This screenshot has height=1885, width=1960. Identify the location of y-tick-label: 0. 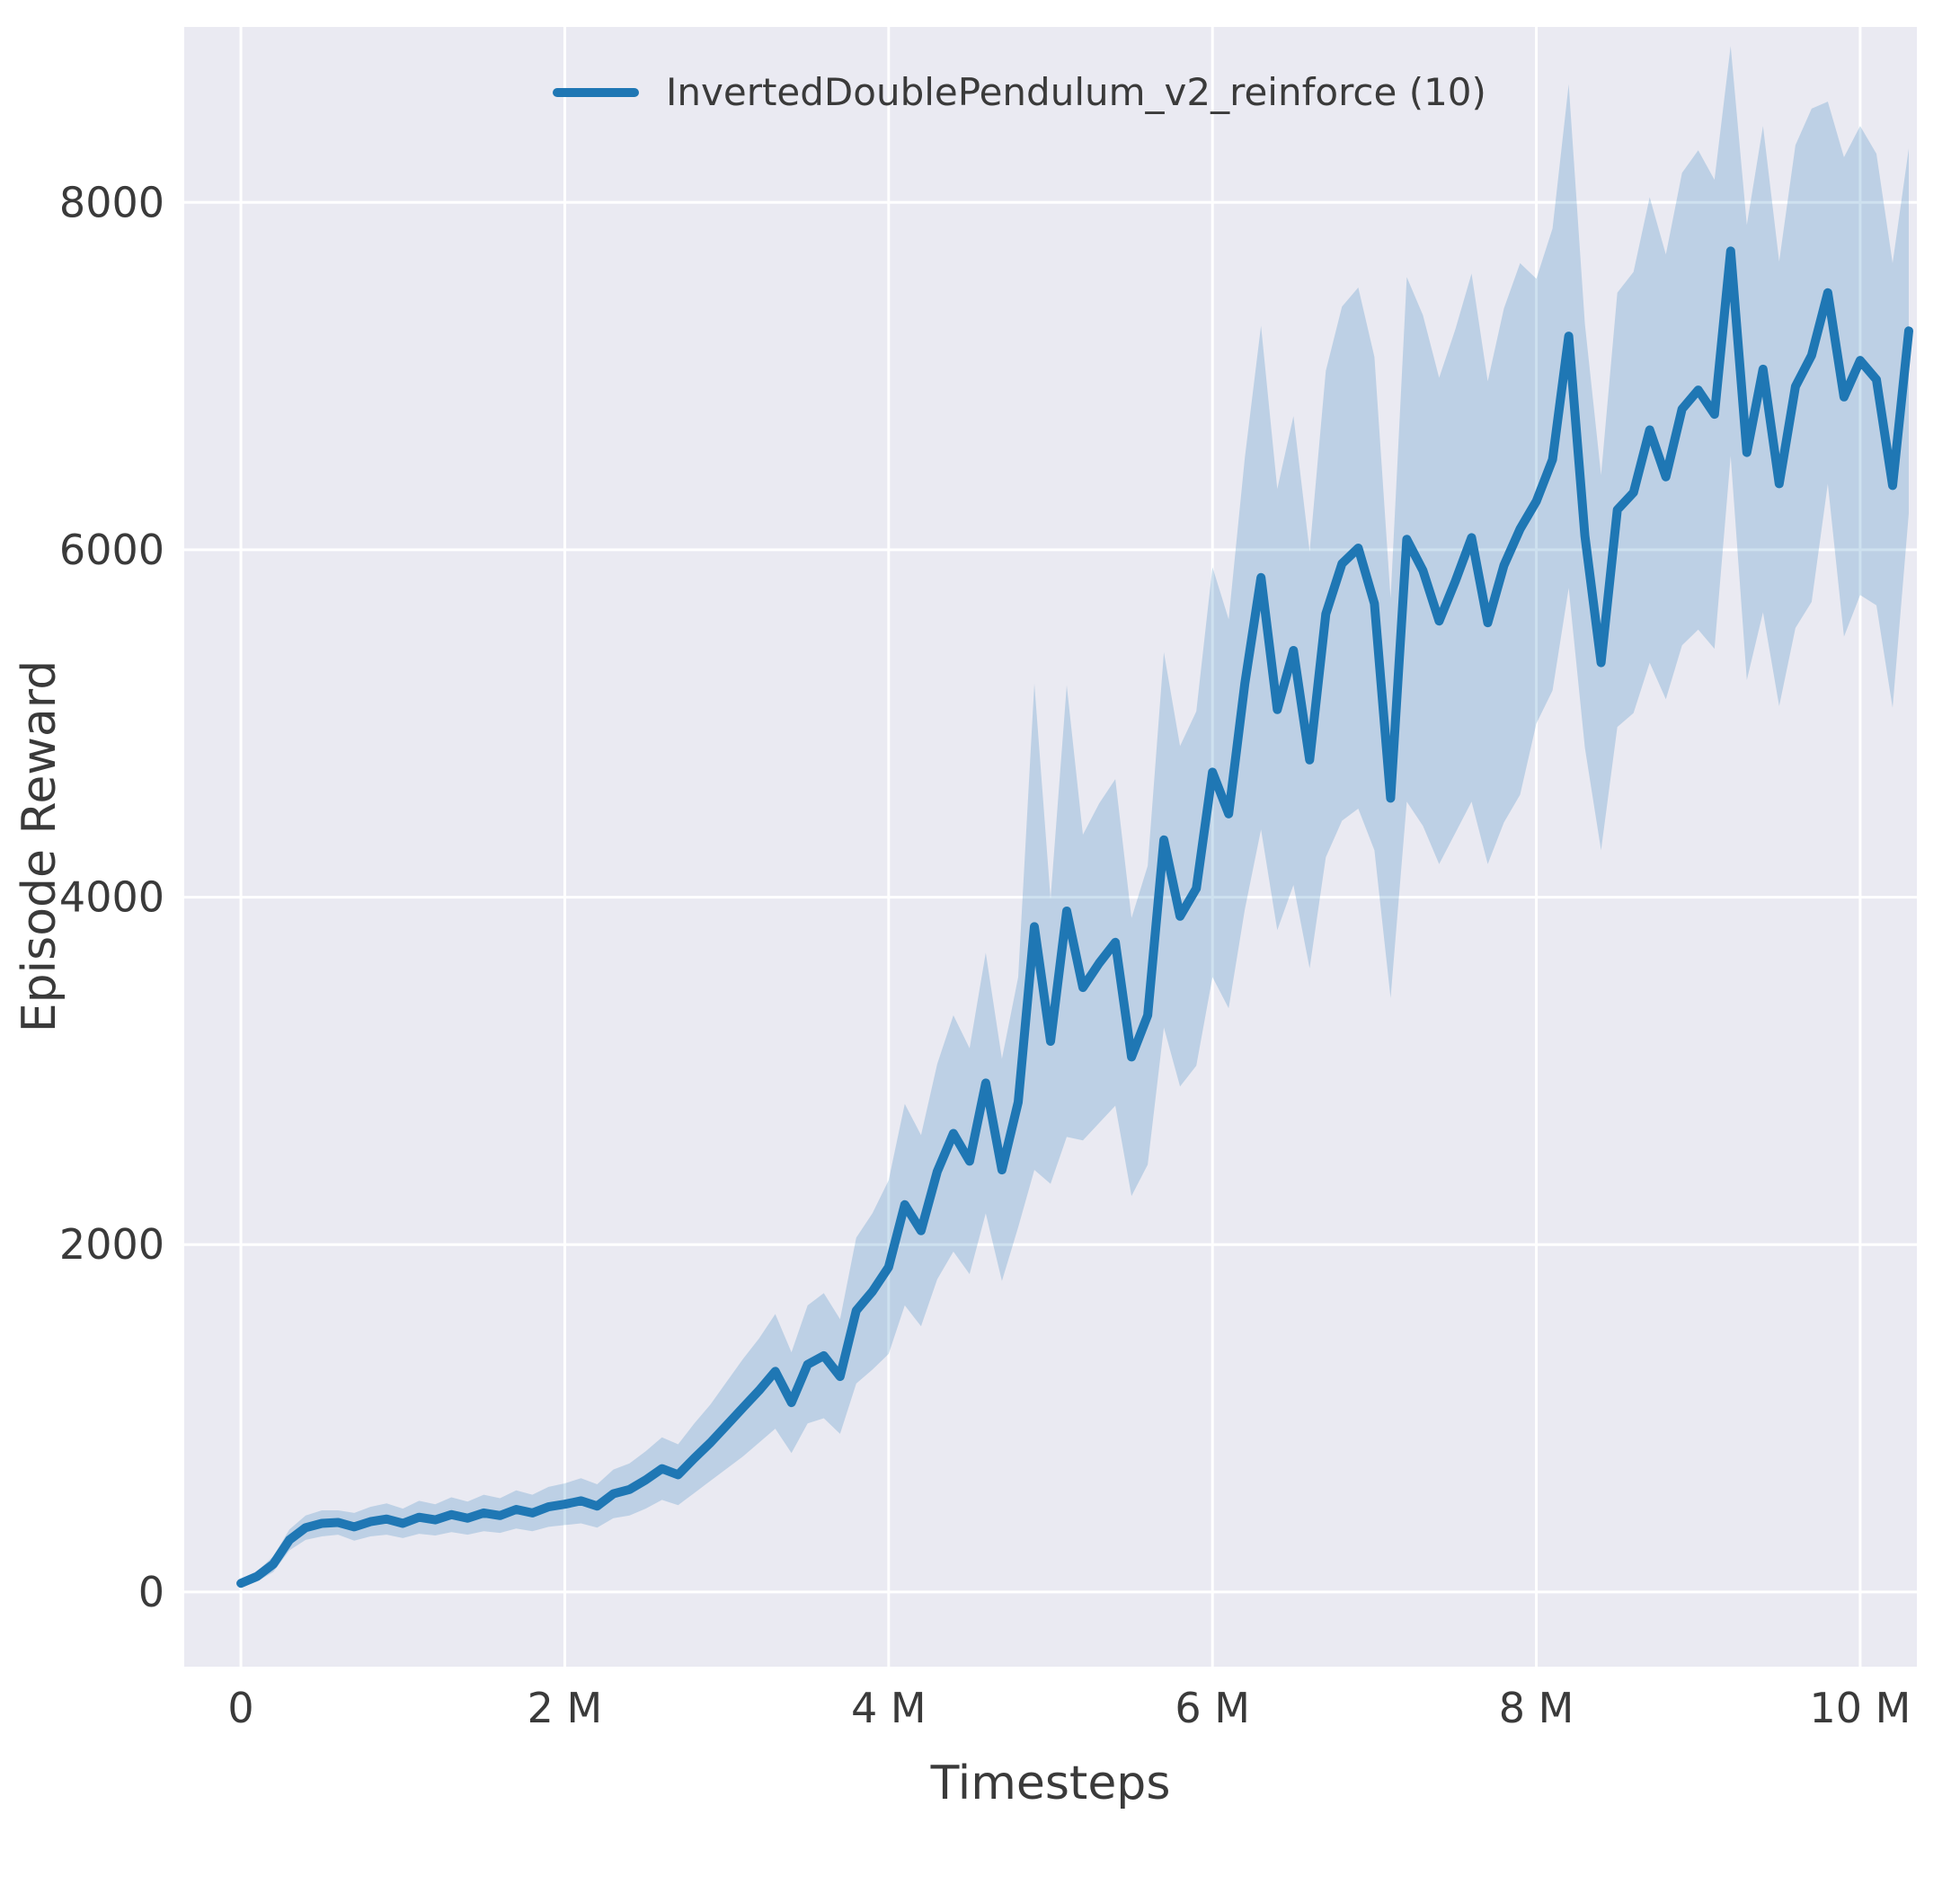
(151, 1592).